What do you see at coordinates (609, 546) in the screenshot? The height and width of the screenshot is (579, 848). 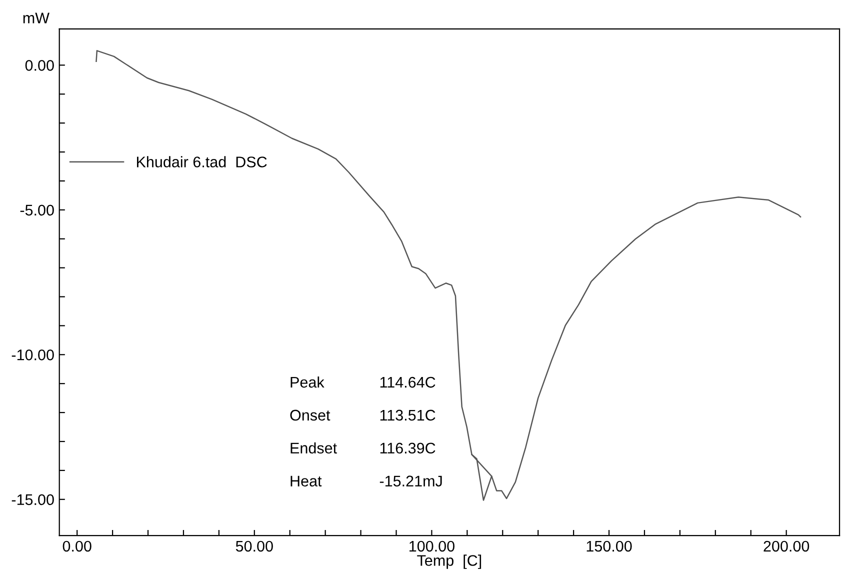 I see `x-tick-label: 150.00` at bounding box center [609, 546].